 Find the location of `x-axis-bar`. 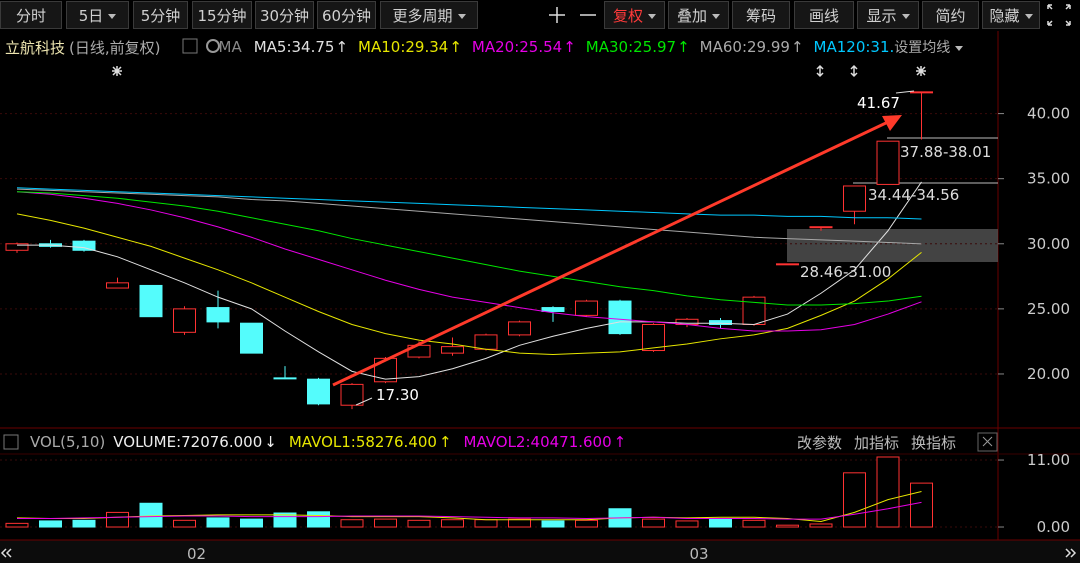

x-axis-bar is located at coordinates (540, 551).